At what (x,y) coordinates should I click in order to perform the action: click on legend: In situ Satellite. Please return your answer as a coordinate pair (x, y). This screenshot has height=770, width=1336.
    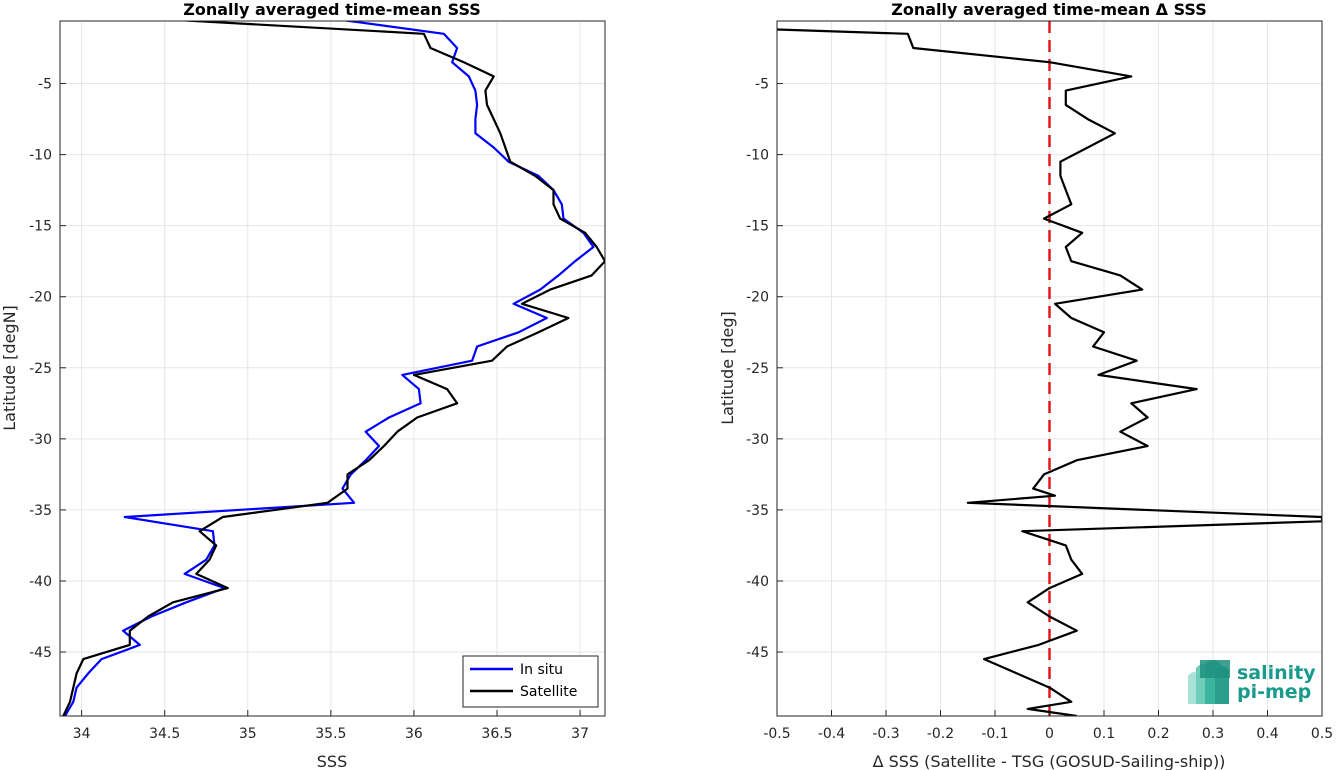
    Looking at the image, I should click on (530, 681).